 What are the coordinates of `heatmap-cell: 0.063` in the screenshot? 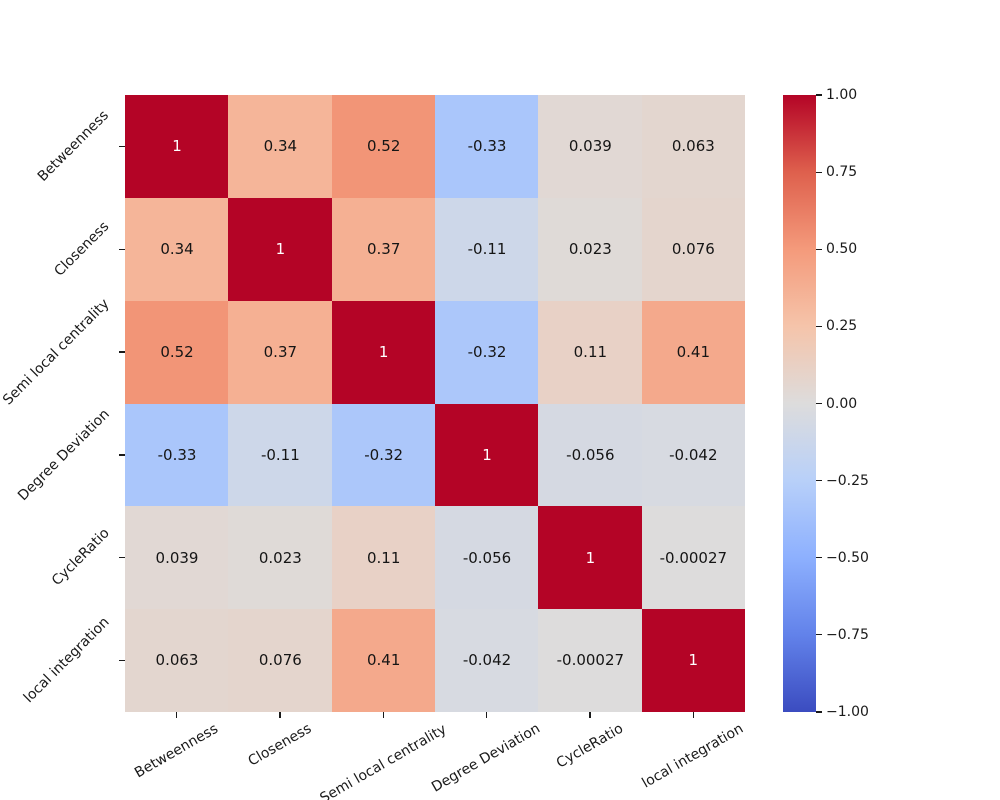 It's located at (177, 660).